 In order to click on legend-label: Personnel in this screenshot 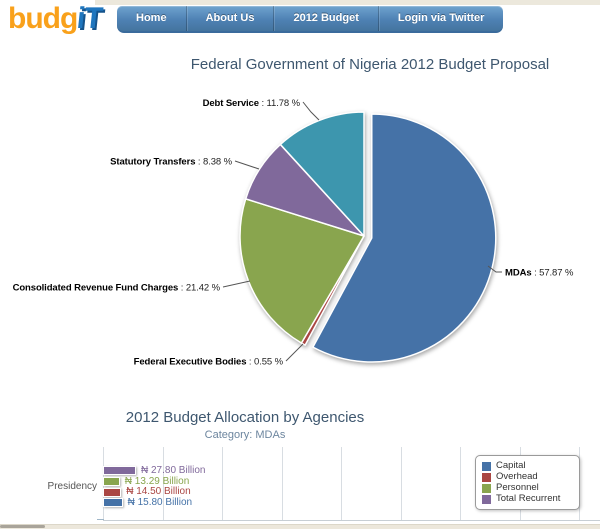, I will do `click(517, 487)`.